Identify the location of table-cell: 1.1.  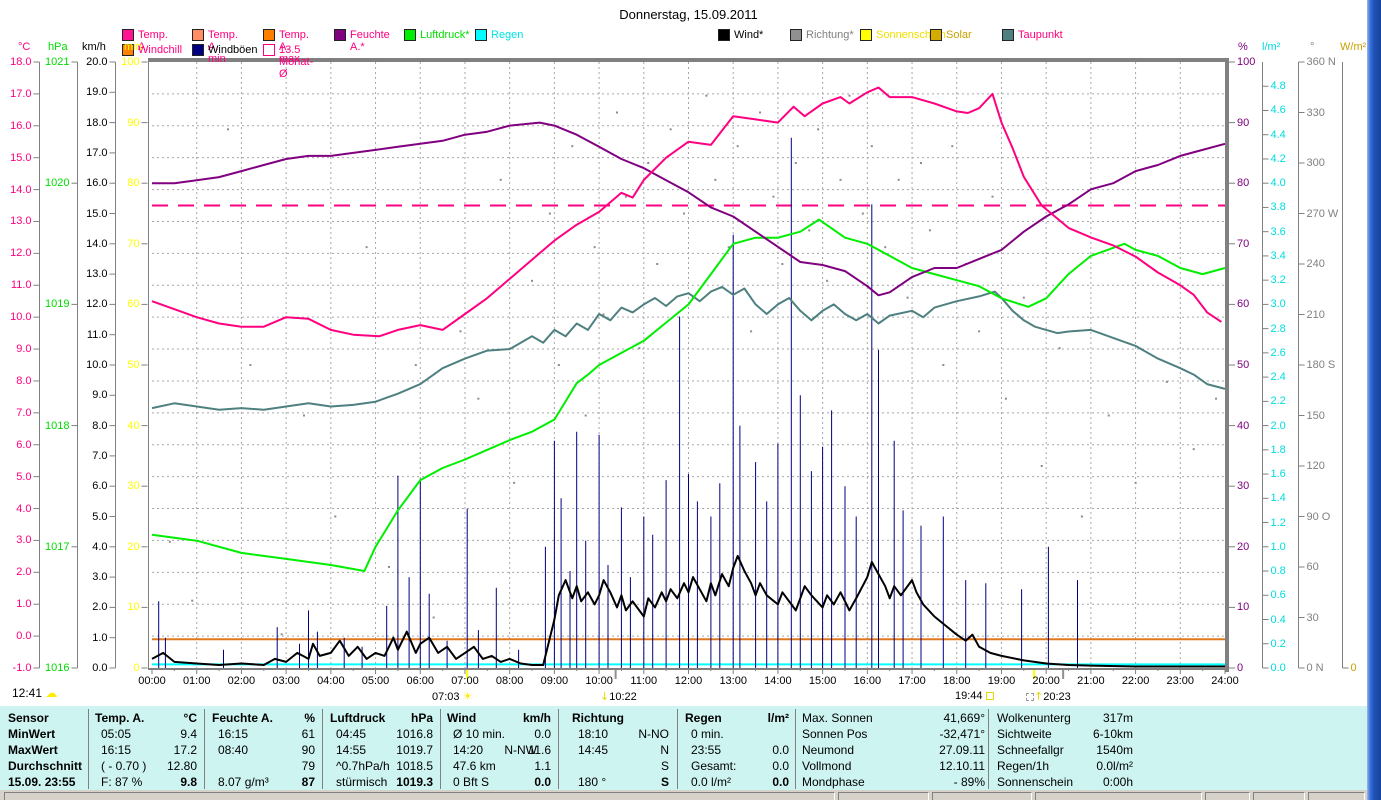
(542, 766).